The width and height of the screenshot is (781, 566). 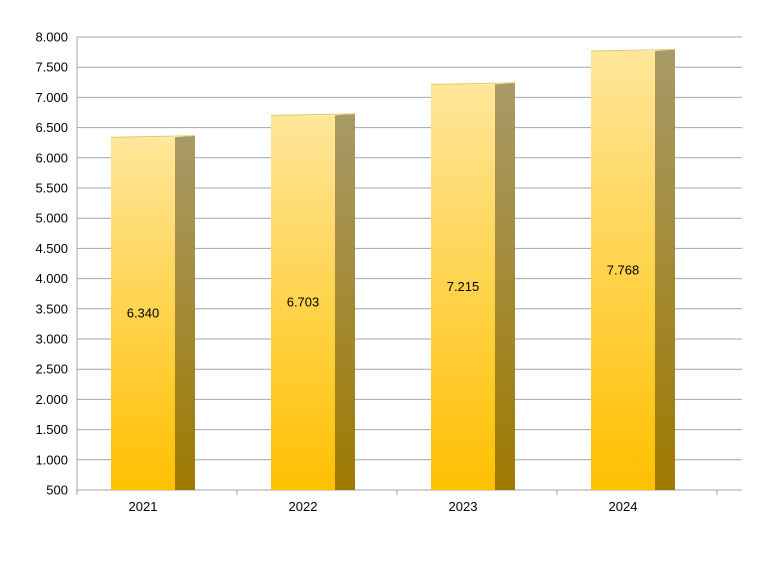 I want to click on data-label-2021: 6.340, so click(x=143, y=313).